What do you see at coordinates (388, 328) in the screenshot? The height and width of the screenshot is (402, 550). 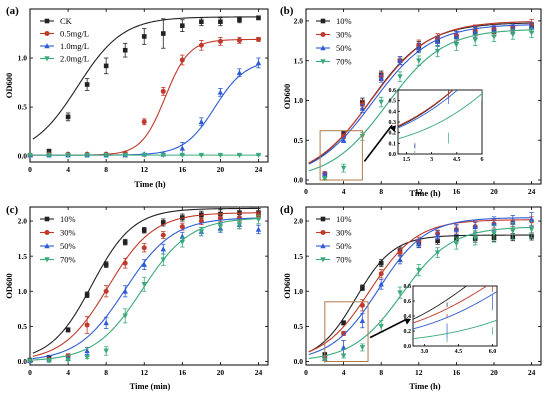 I see `zoom-arrow` at bounding box center [388, 328].